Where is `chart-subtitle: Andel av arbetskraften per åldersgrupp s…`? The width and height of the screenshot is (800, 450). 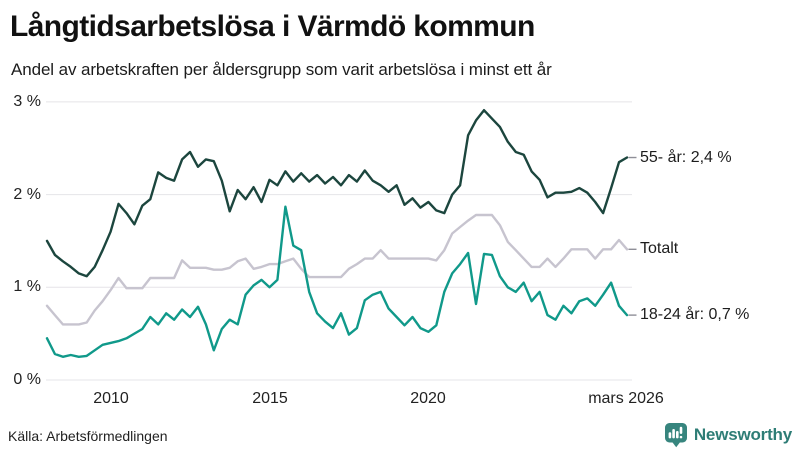 chart-subtitle: Andel av arbetskraften per åldersgrupp s… is located at coordinates (281, 69).